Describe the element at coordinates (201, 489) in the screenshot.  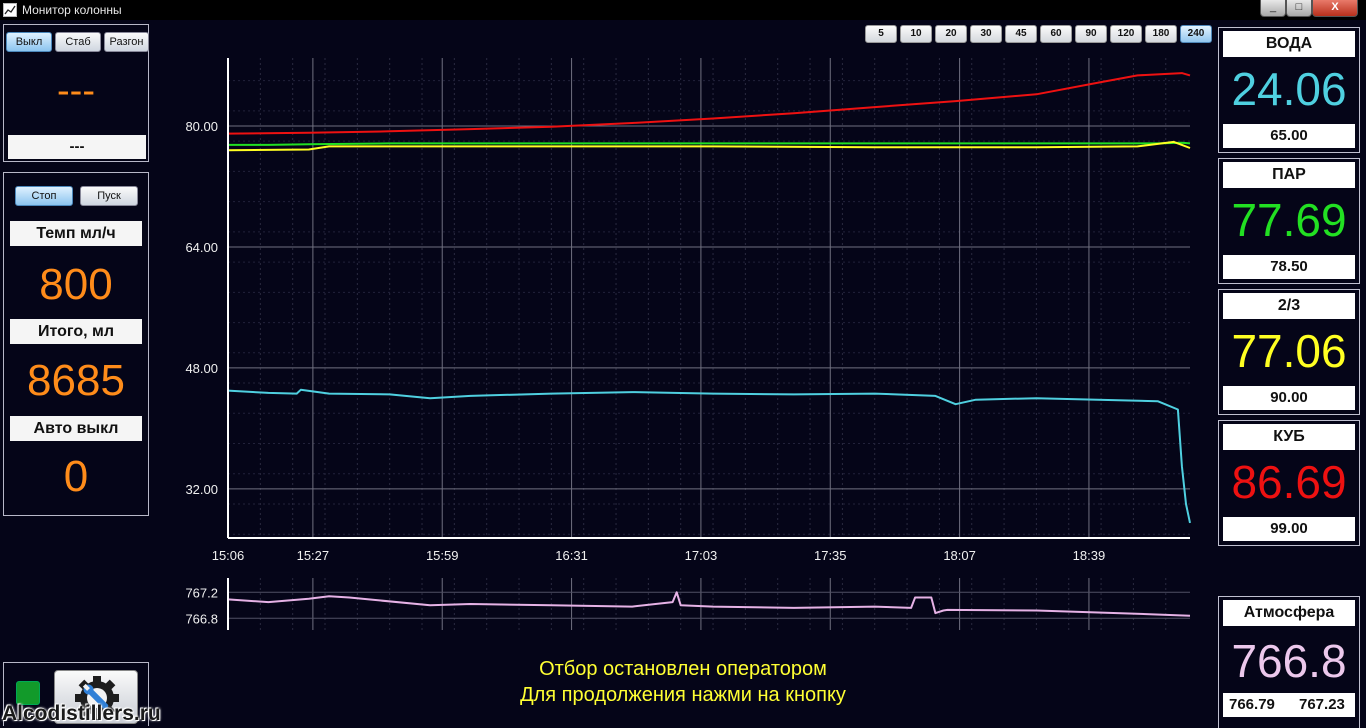
I see `y-tick-label: 32.00` at that location.